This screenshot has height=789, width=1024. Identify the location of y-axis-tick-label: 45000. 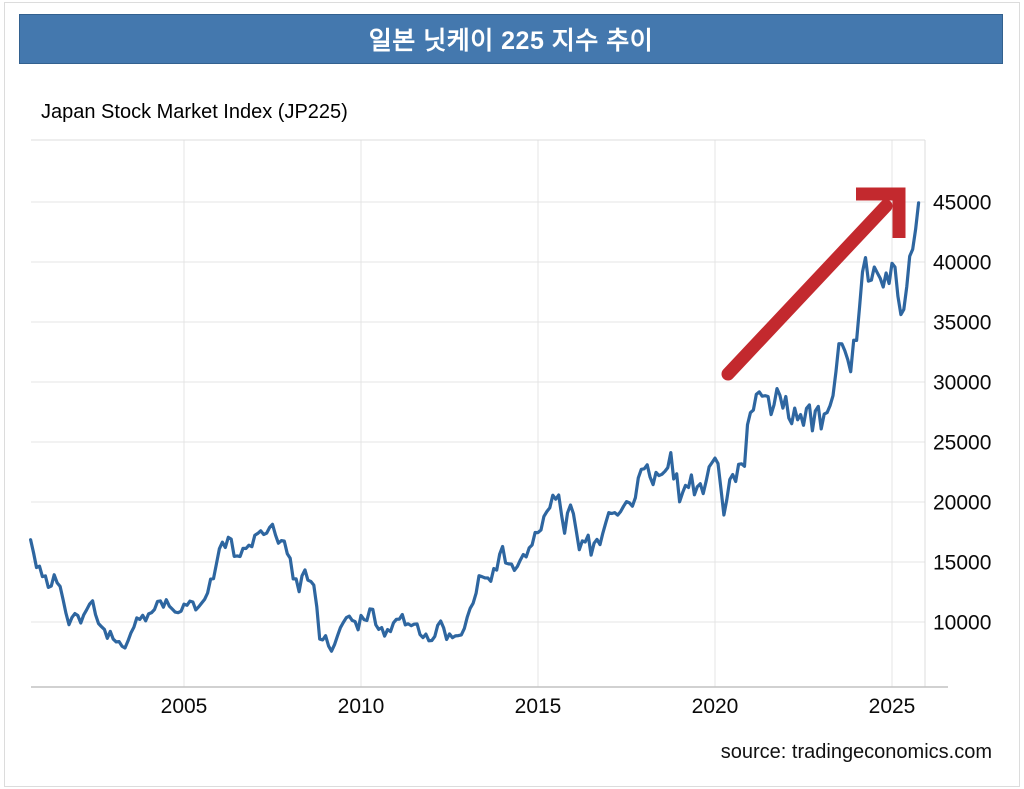
(962, 203).